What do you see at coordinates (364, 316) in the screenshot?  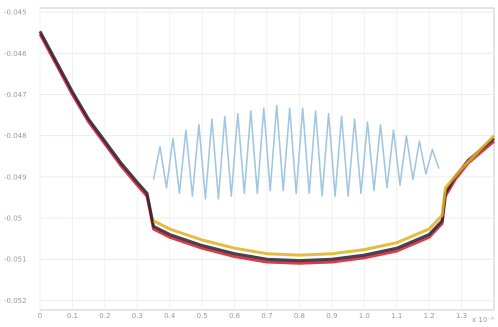 I see `x-tick-label: 1.0` at bounding box center [364, 316].